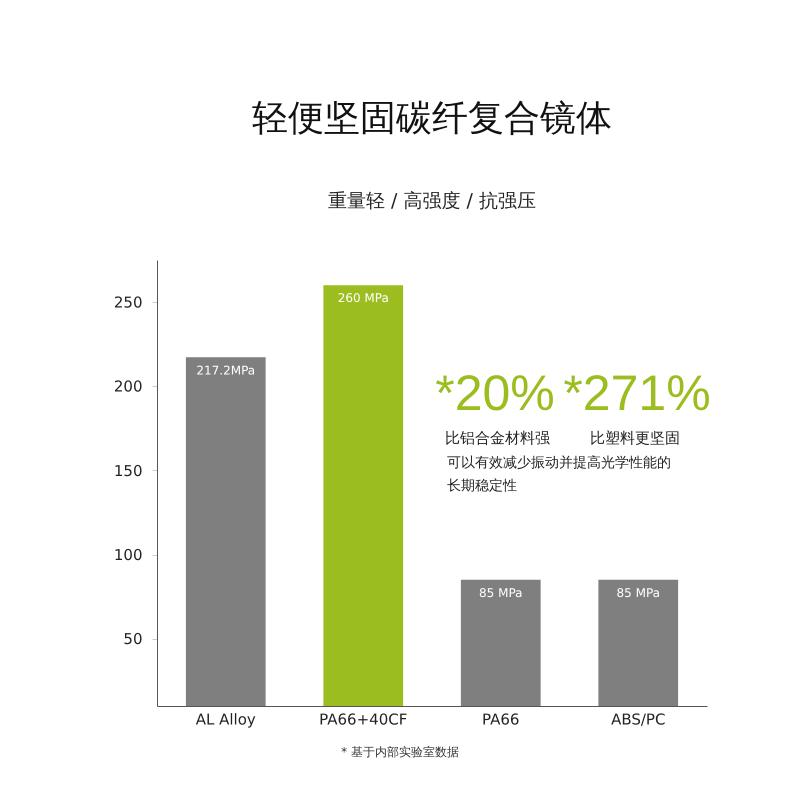  I want to click on x-tick-label: PA66+40CF, so click(363, 719).